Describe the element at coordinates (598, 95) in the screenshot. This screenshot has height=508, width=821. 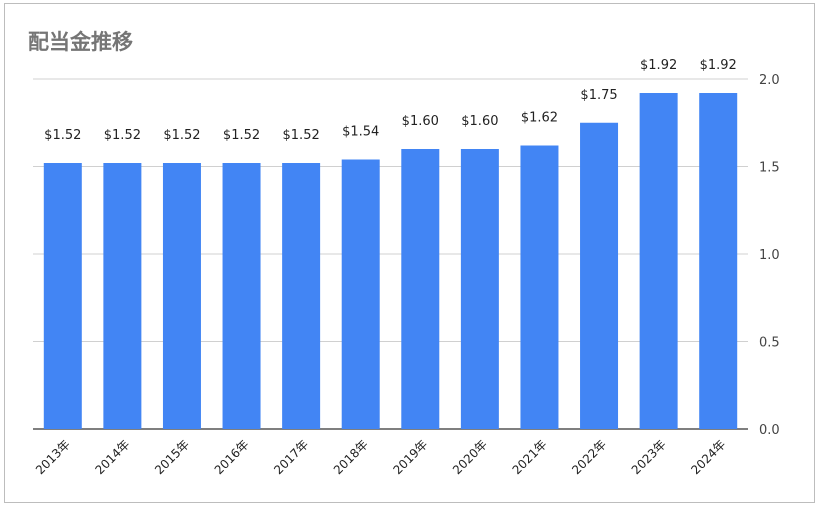
I see `data-label: $1.75` at that location.